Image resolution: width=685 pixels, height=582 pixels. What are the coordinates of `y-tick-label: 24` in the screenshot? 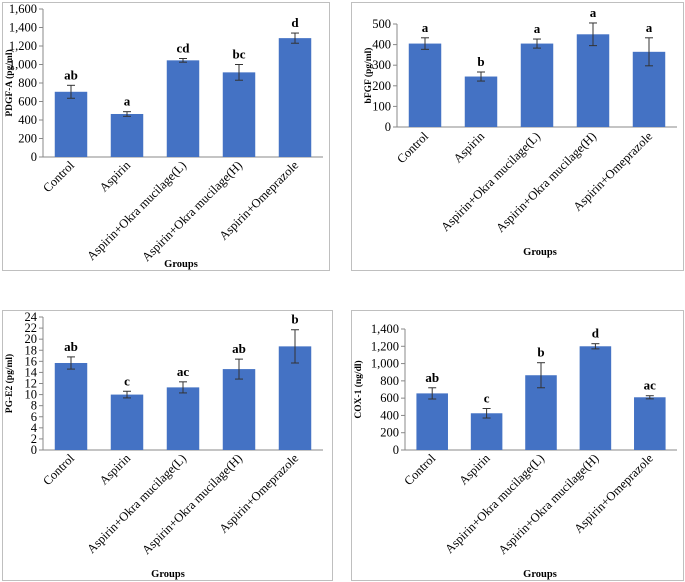 It's located at (31, 317).